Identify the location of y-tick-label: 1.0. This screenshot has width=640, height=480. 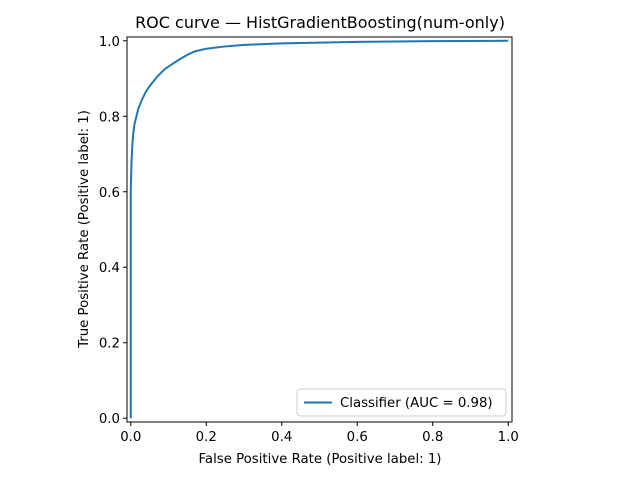
(109, 42).